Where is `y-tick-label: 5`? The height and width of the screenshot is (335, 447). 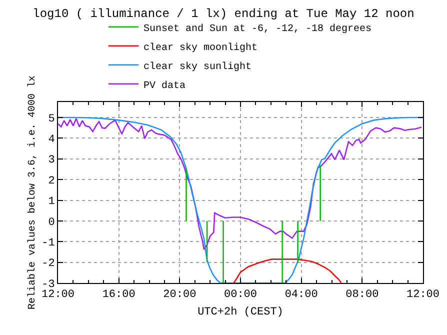
y-tick-label: 5 is located at coordinates (51, 119).